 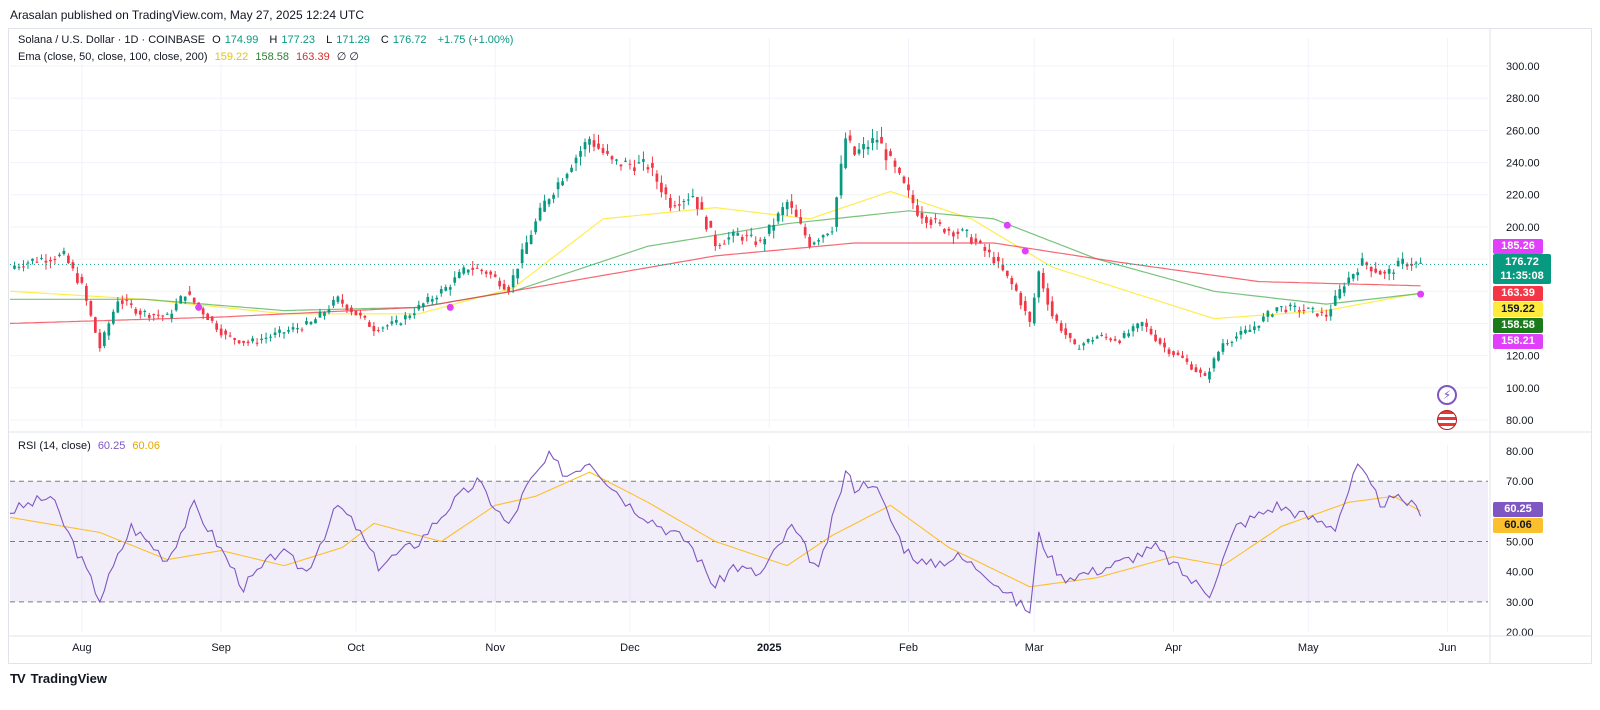 I want to click on rsi-legend: RSI (14, close) 60.25 60.06, so click(x=91, y=446).